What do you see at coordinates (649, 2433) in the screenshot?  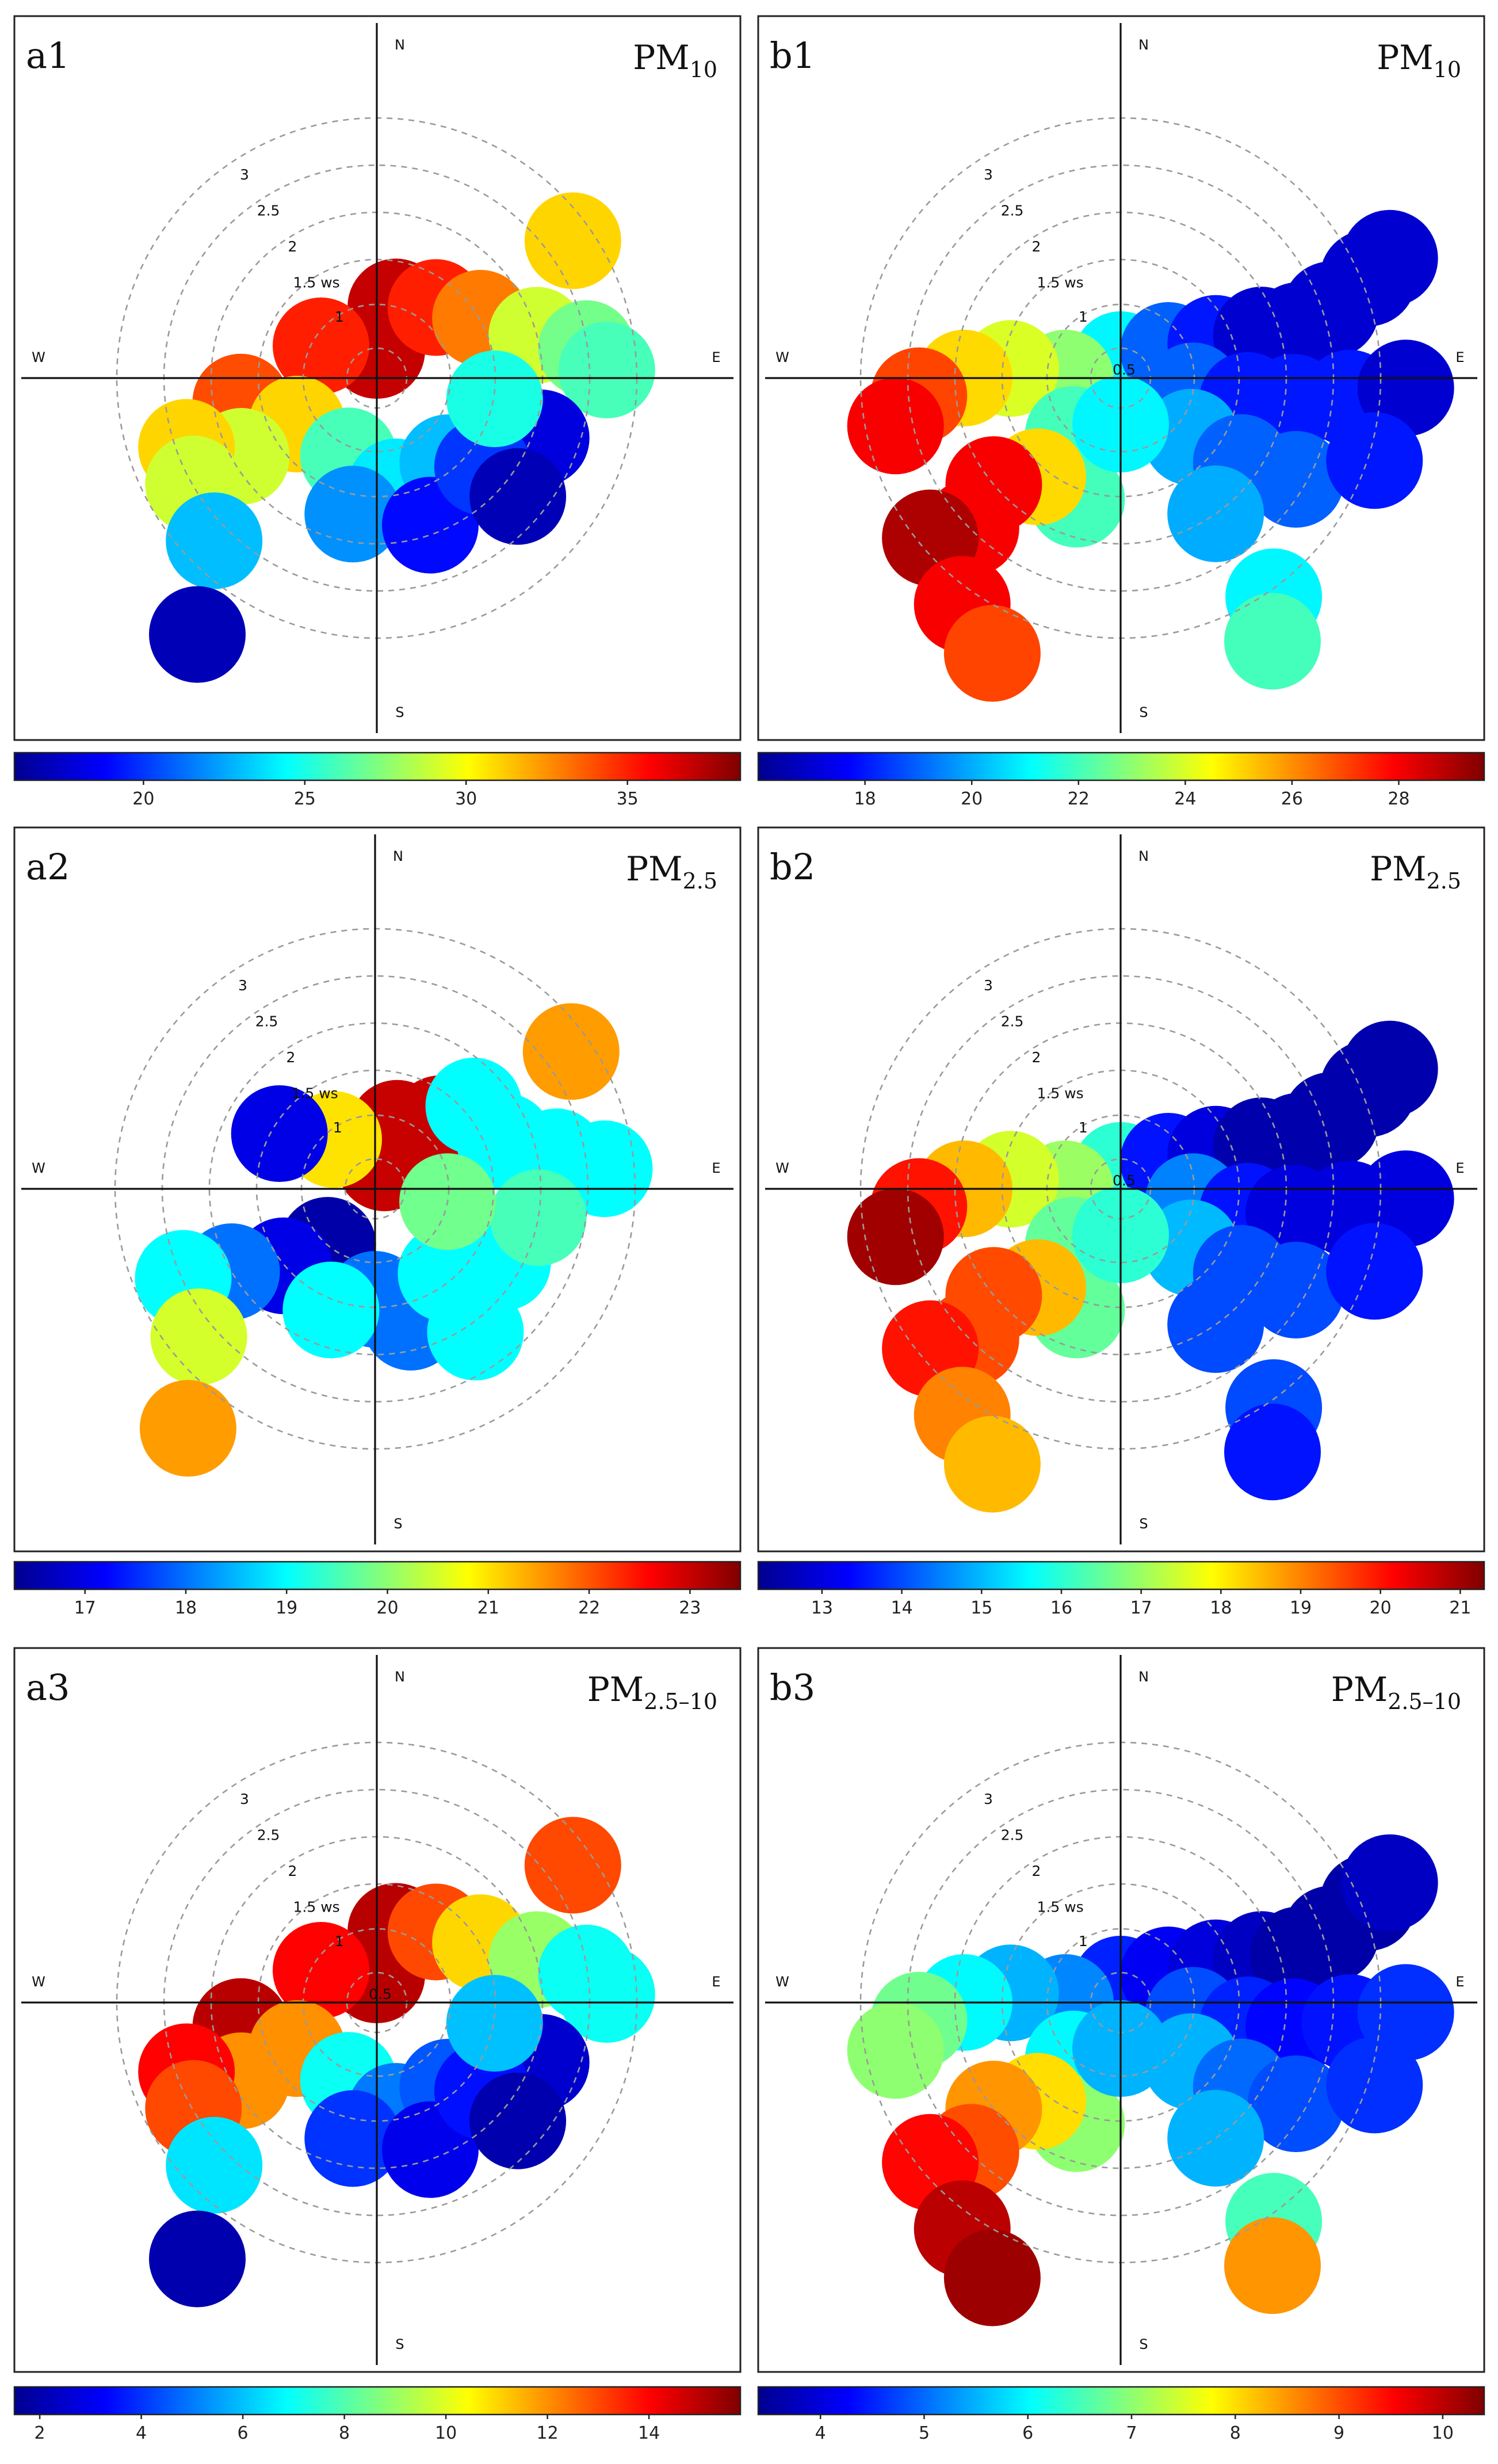 I see `colorbar-tick-label: 14` at bounding box center [649, 2433].